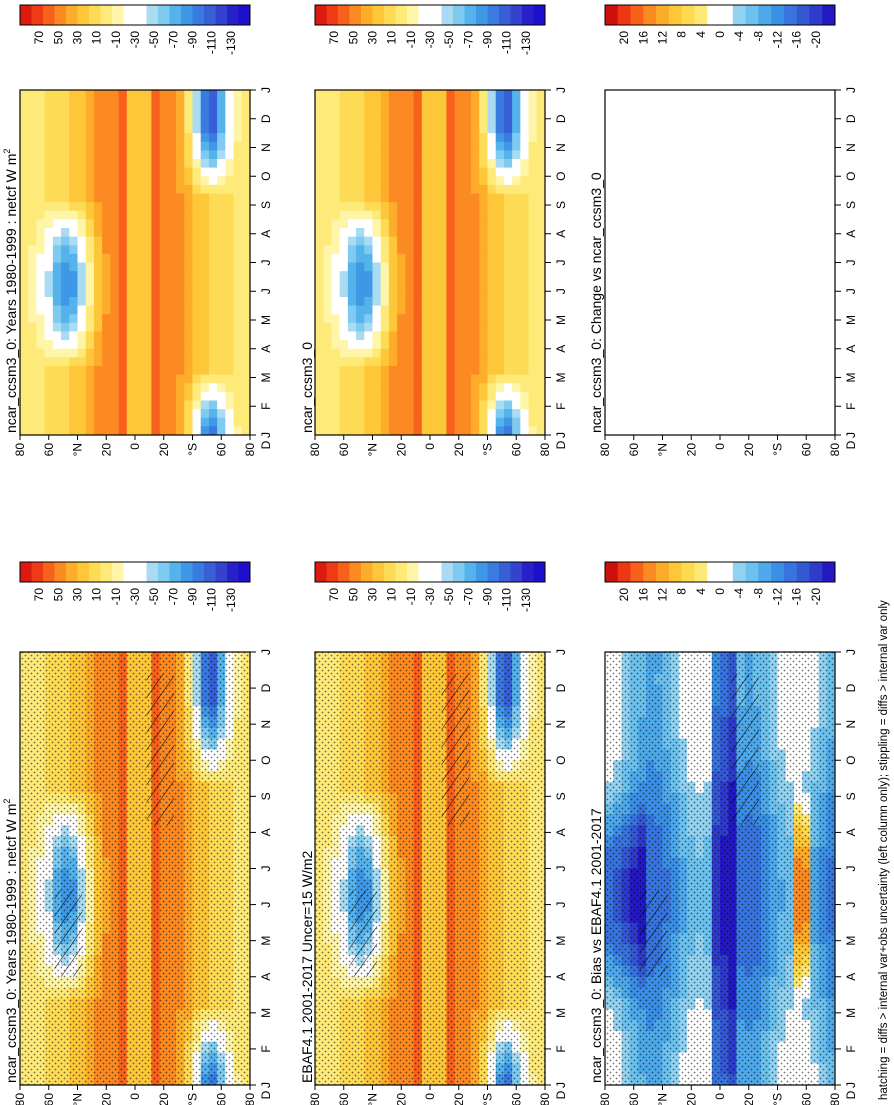  I want to click on colorbar-tick-label: -130, so click(526, 600).